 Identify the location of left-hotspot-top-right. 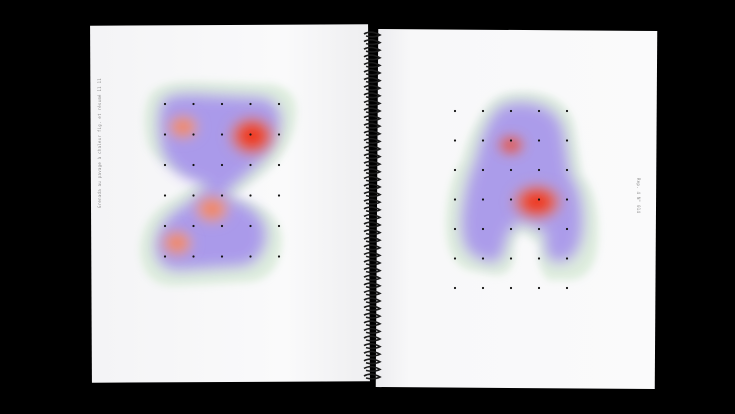
(252, 136).